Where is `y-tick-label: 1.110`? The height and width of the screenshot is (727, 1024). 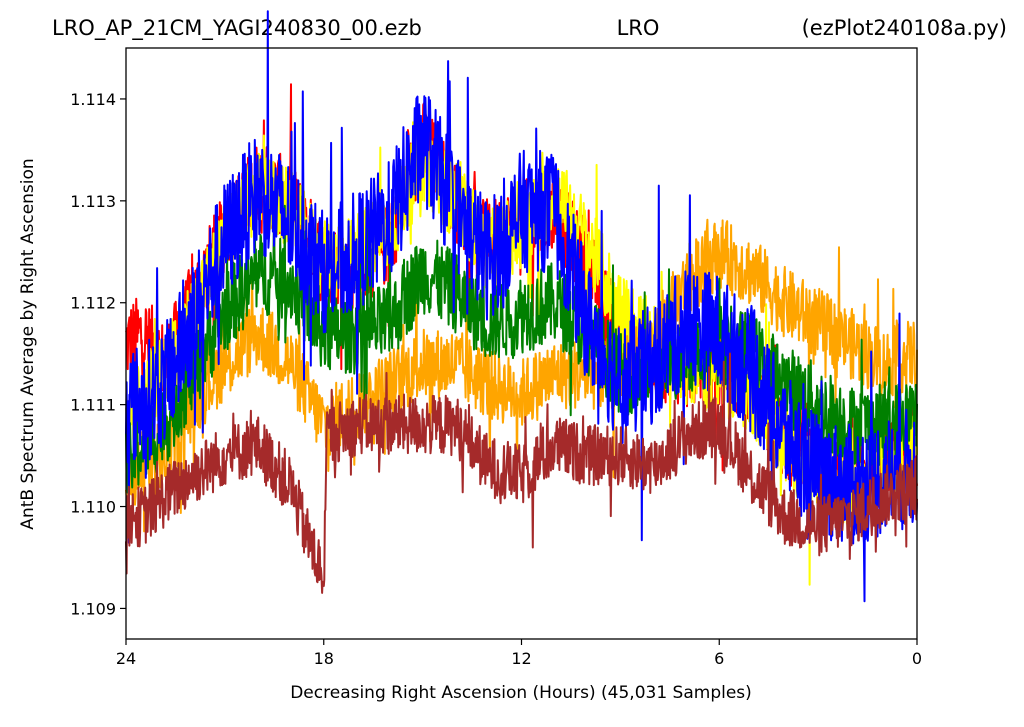 y-tick-label: 1.110 is located at coordinates (93, 507).